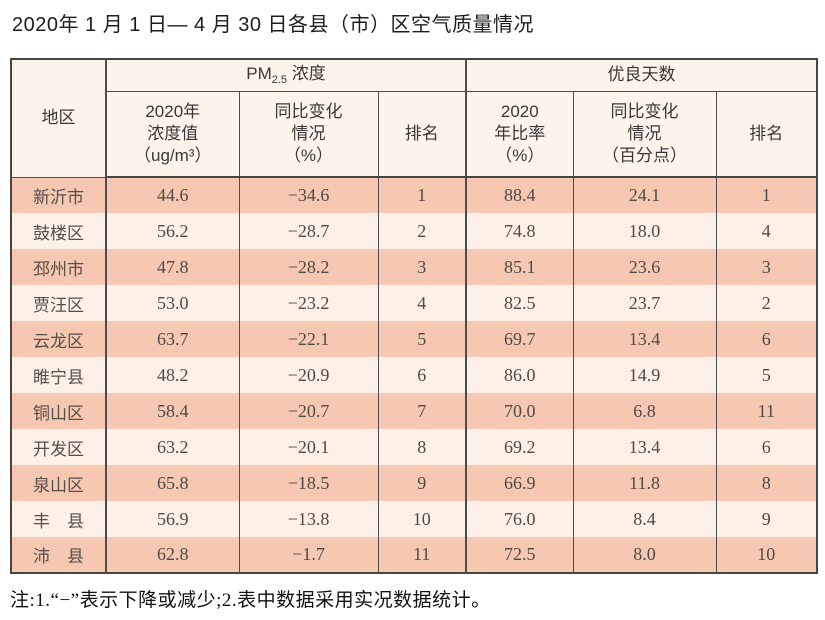 This screenshot has height=620, width=825. What do you see at coordinates (644, 555) in the screenshot?
I see `cell-good_change: 8.0` at bounding box center [644, 555].